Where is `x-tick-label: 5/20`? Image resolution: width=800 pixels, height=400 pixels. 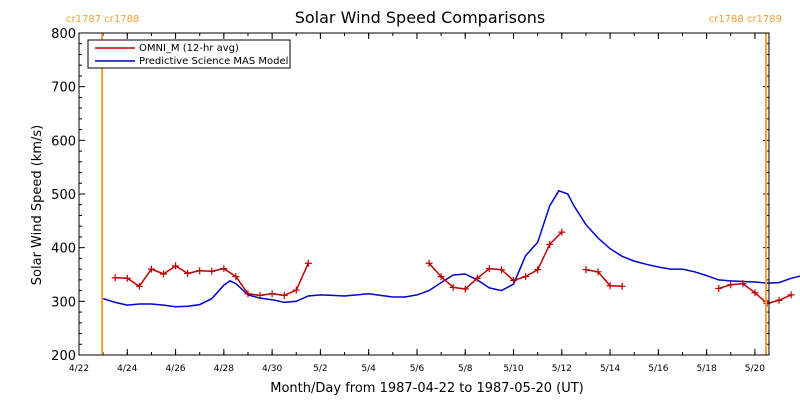
x-tick-label: 5/20 is located at coordinates (755, 369).